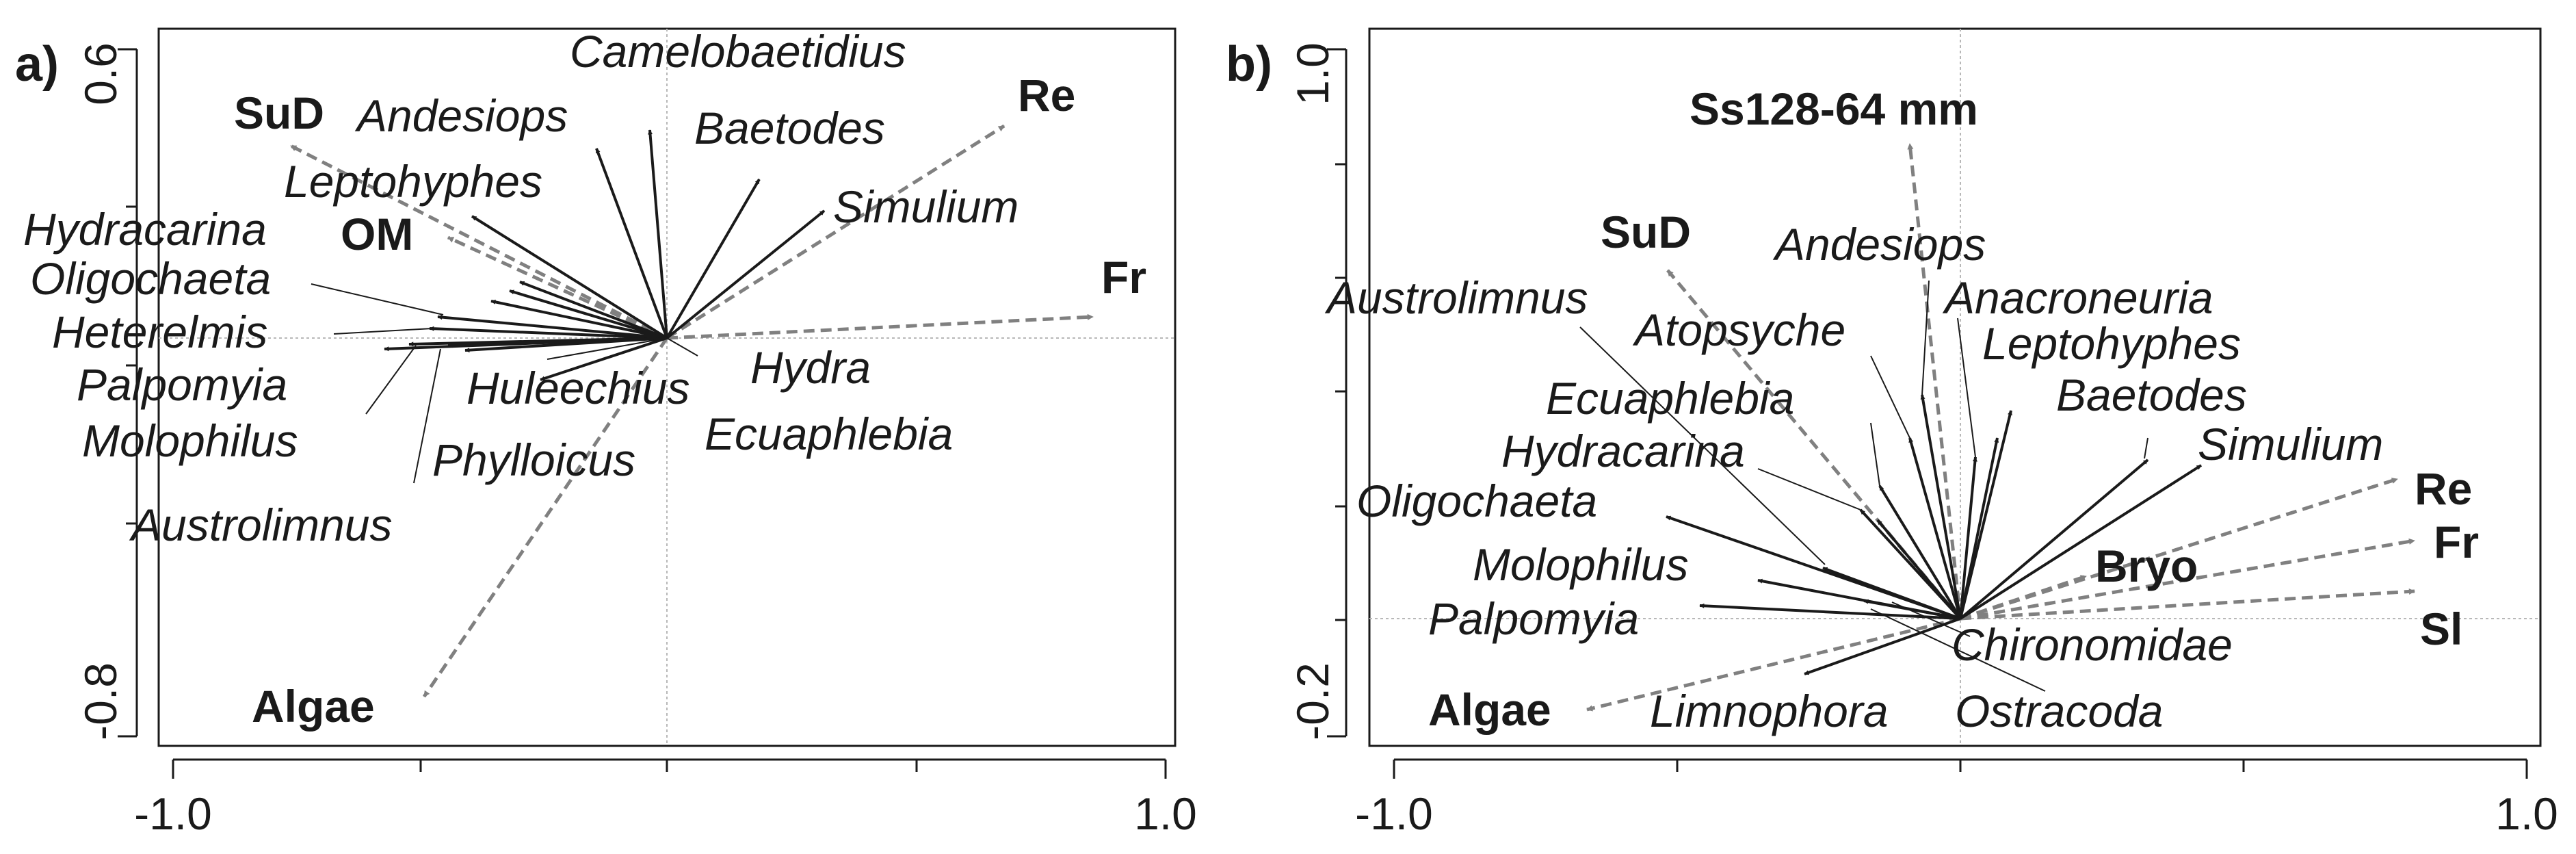  I want to click on panel-b-species-arrow-baetodes, so click(1979, 528).